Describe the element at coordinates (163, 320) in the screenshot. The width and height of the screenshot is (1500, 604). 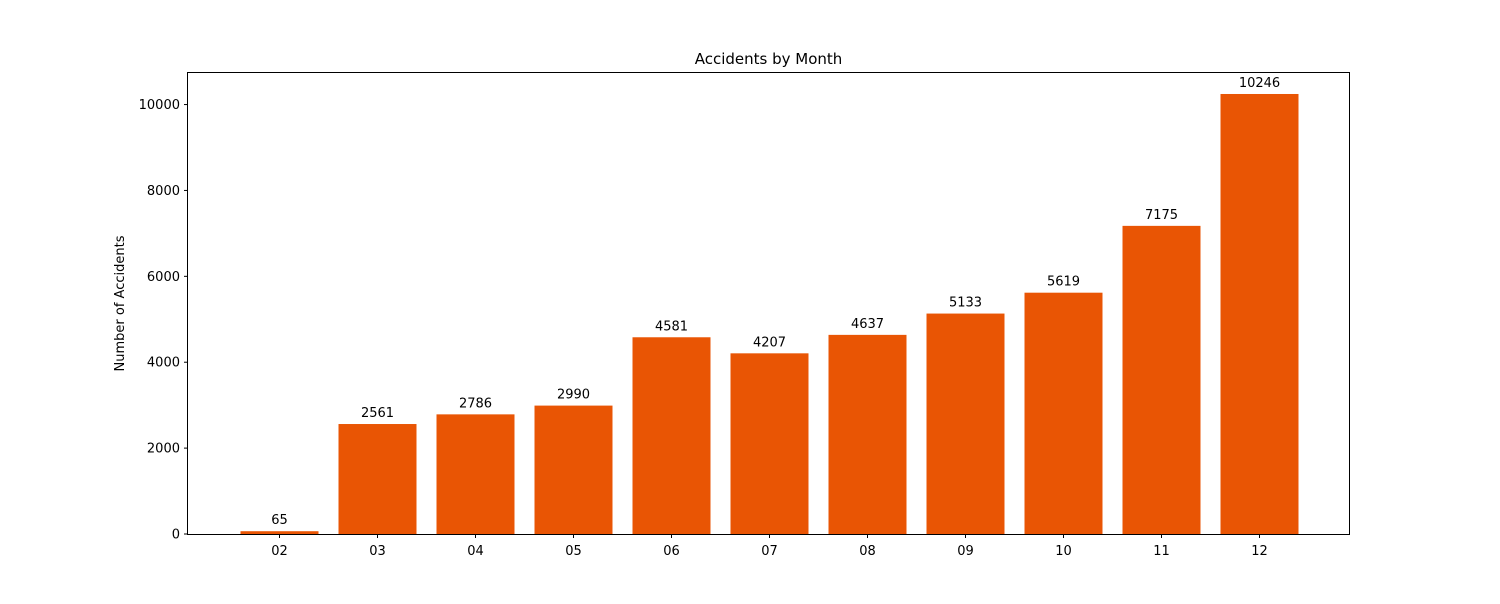
I see `y-axis-ticks: 0 2000 4000 6000 8000 10000` at that location.